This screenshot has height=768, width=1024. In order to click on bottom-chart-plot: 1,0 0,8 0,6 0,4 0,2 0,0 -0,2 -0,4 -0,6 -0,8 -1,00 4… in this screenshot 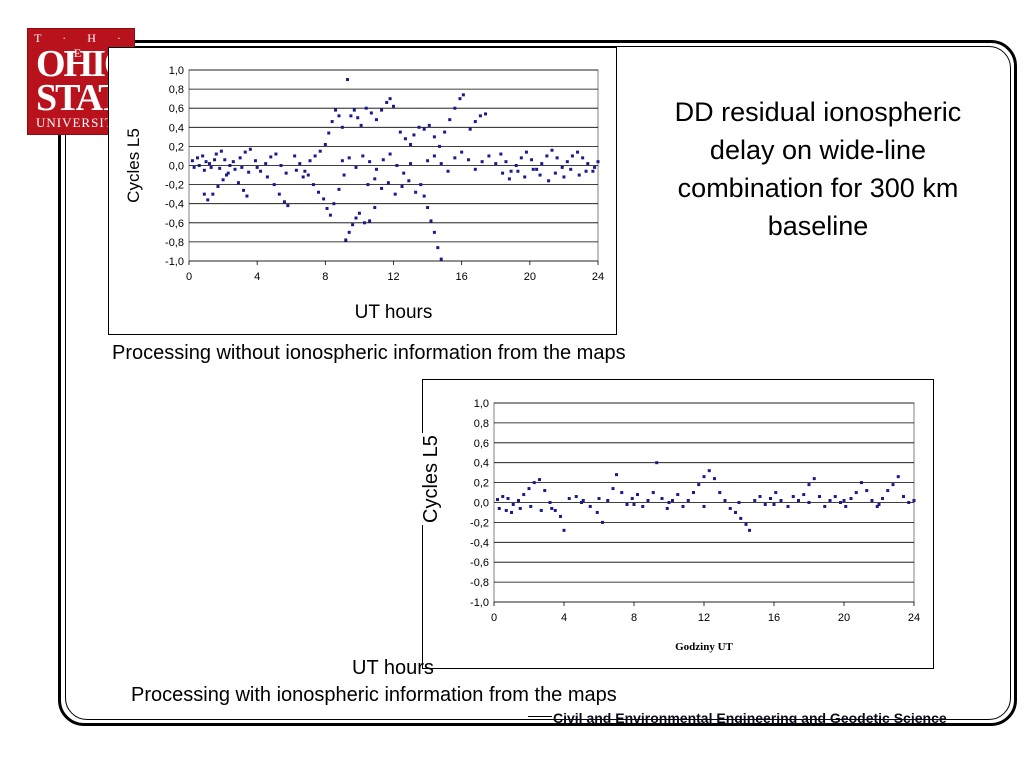, I will do `click(695, 525)`.